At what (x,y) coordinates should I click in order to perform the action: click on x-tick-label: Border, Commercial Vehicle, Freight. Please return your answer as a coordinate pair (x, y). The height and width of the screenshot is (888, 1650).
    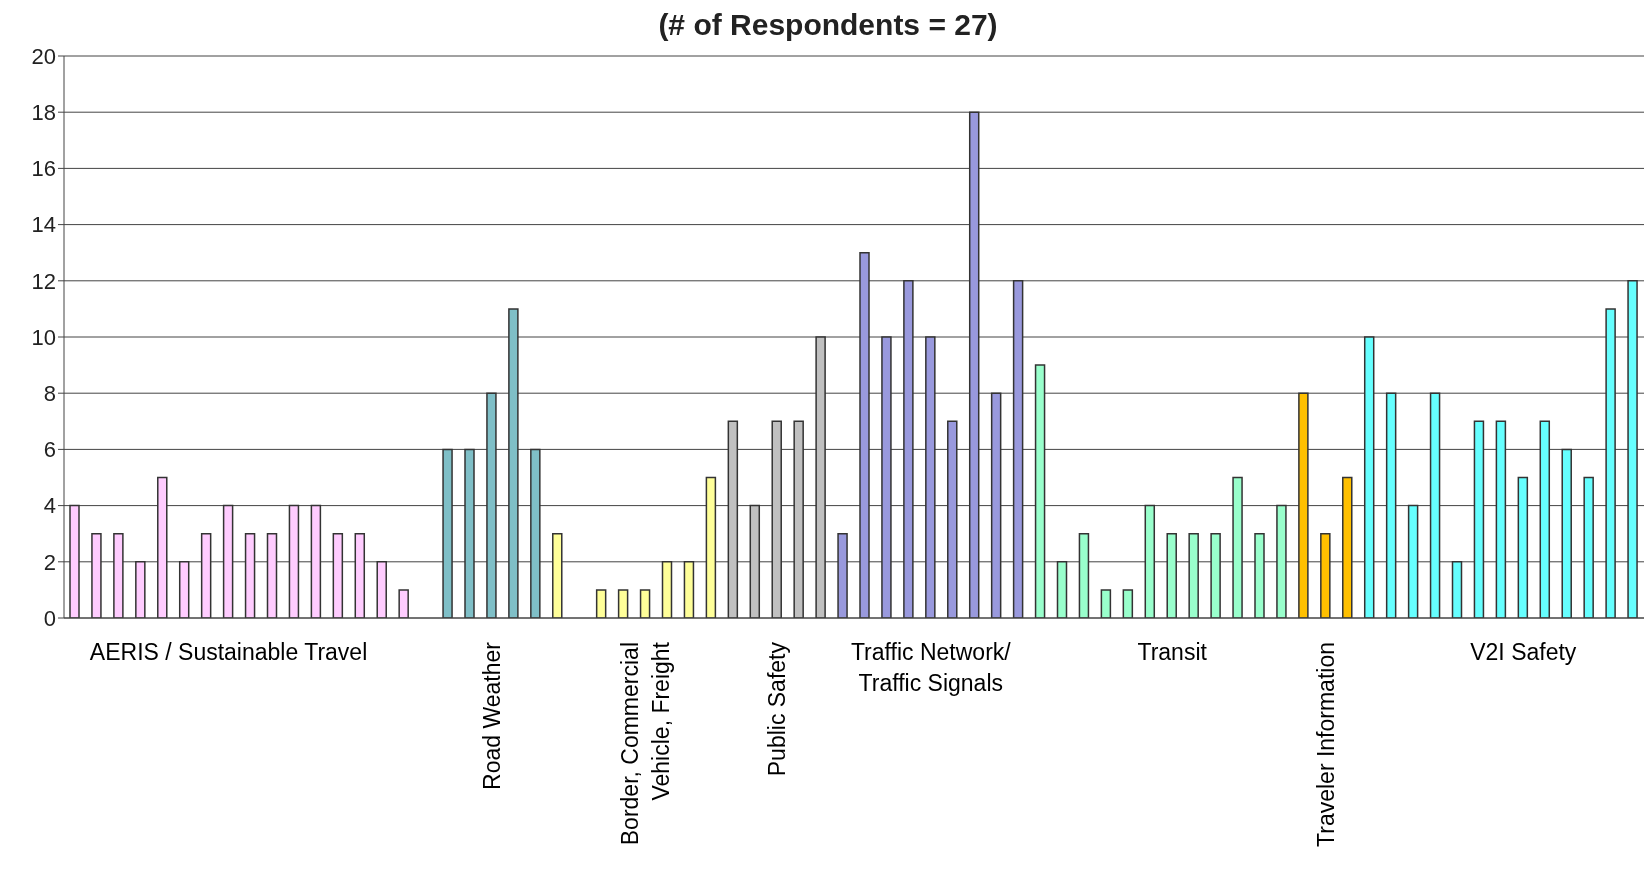
    Looking at the image, I should click on (646, 743).